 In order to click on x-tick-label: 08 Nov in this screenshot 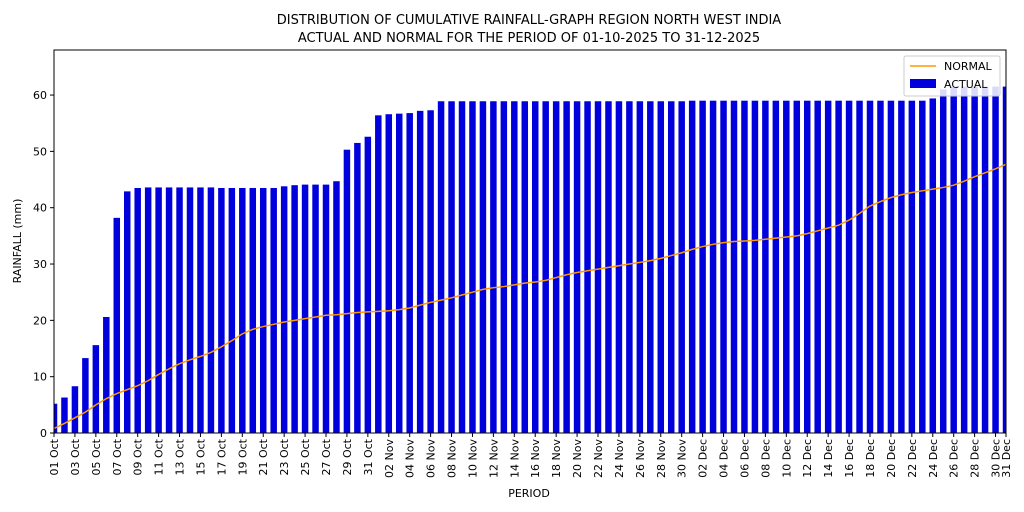, I will do `click(452, 458)`.